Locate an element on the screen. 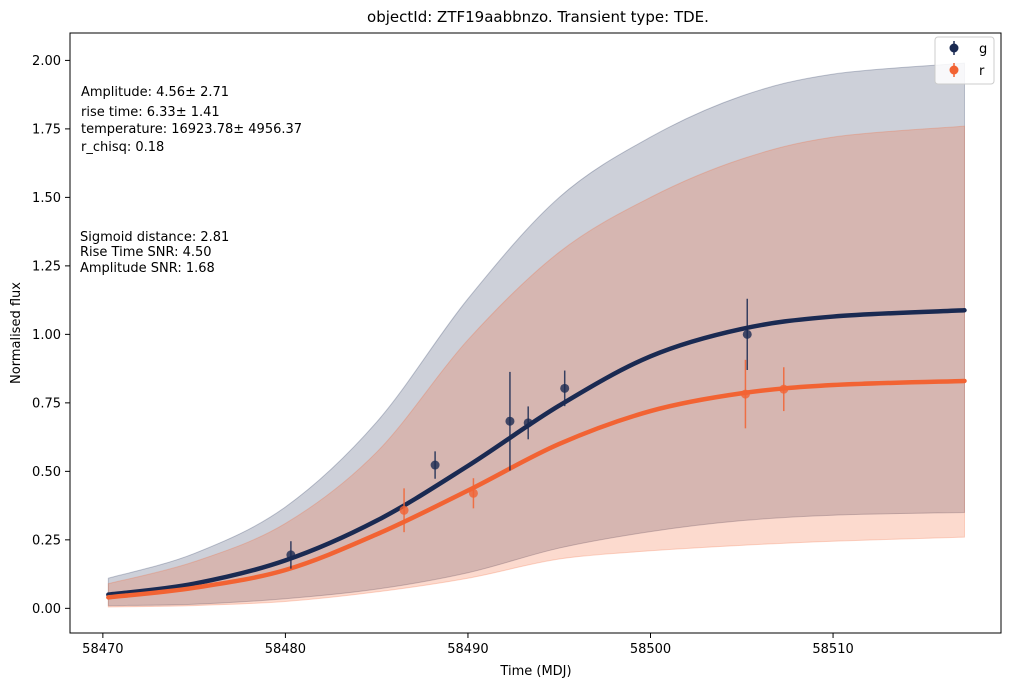  legend-r-marker is located at coordinates (954, 70).